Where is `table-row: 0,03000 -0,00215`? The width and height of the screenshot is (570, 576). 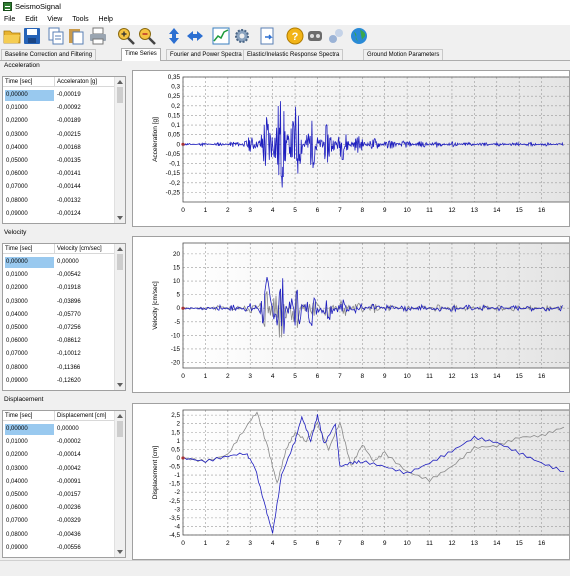 table-row: 0,03000 -0,00215 is located at coordinates (59, 135).